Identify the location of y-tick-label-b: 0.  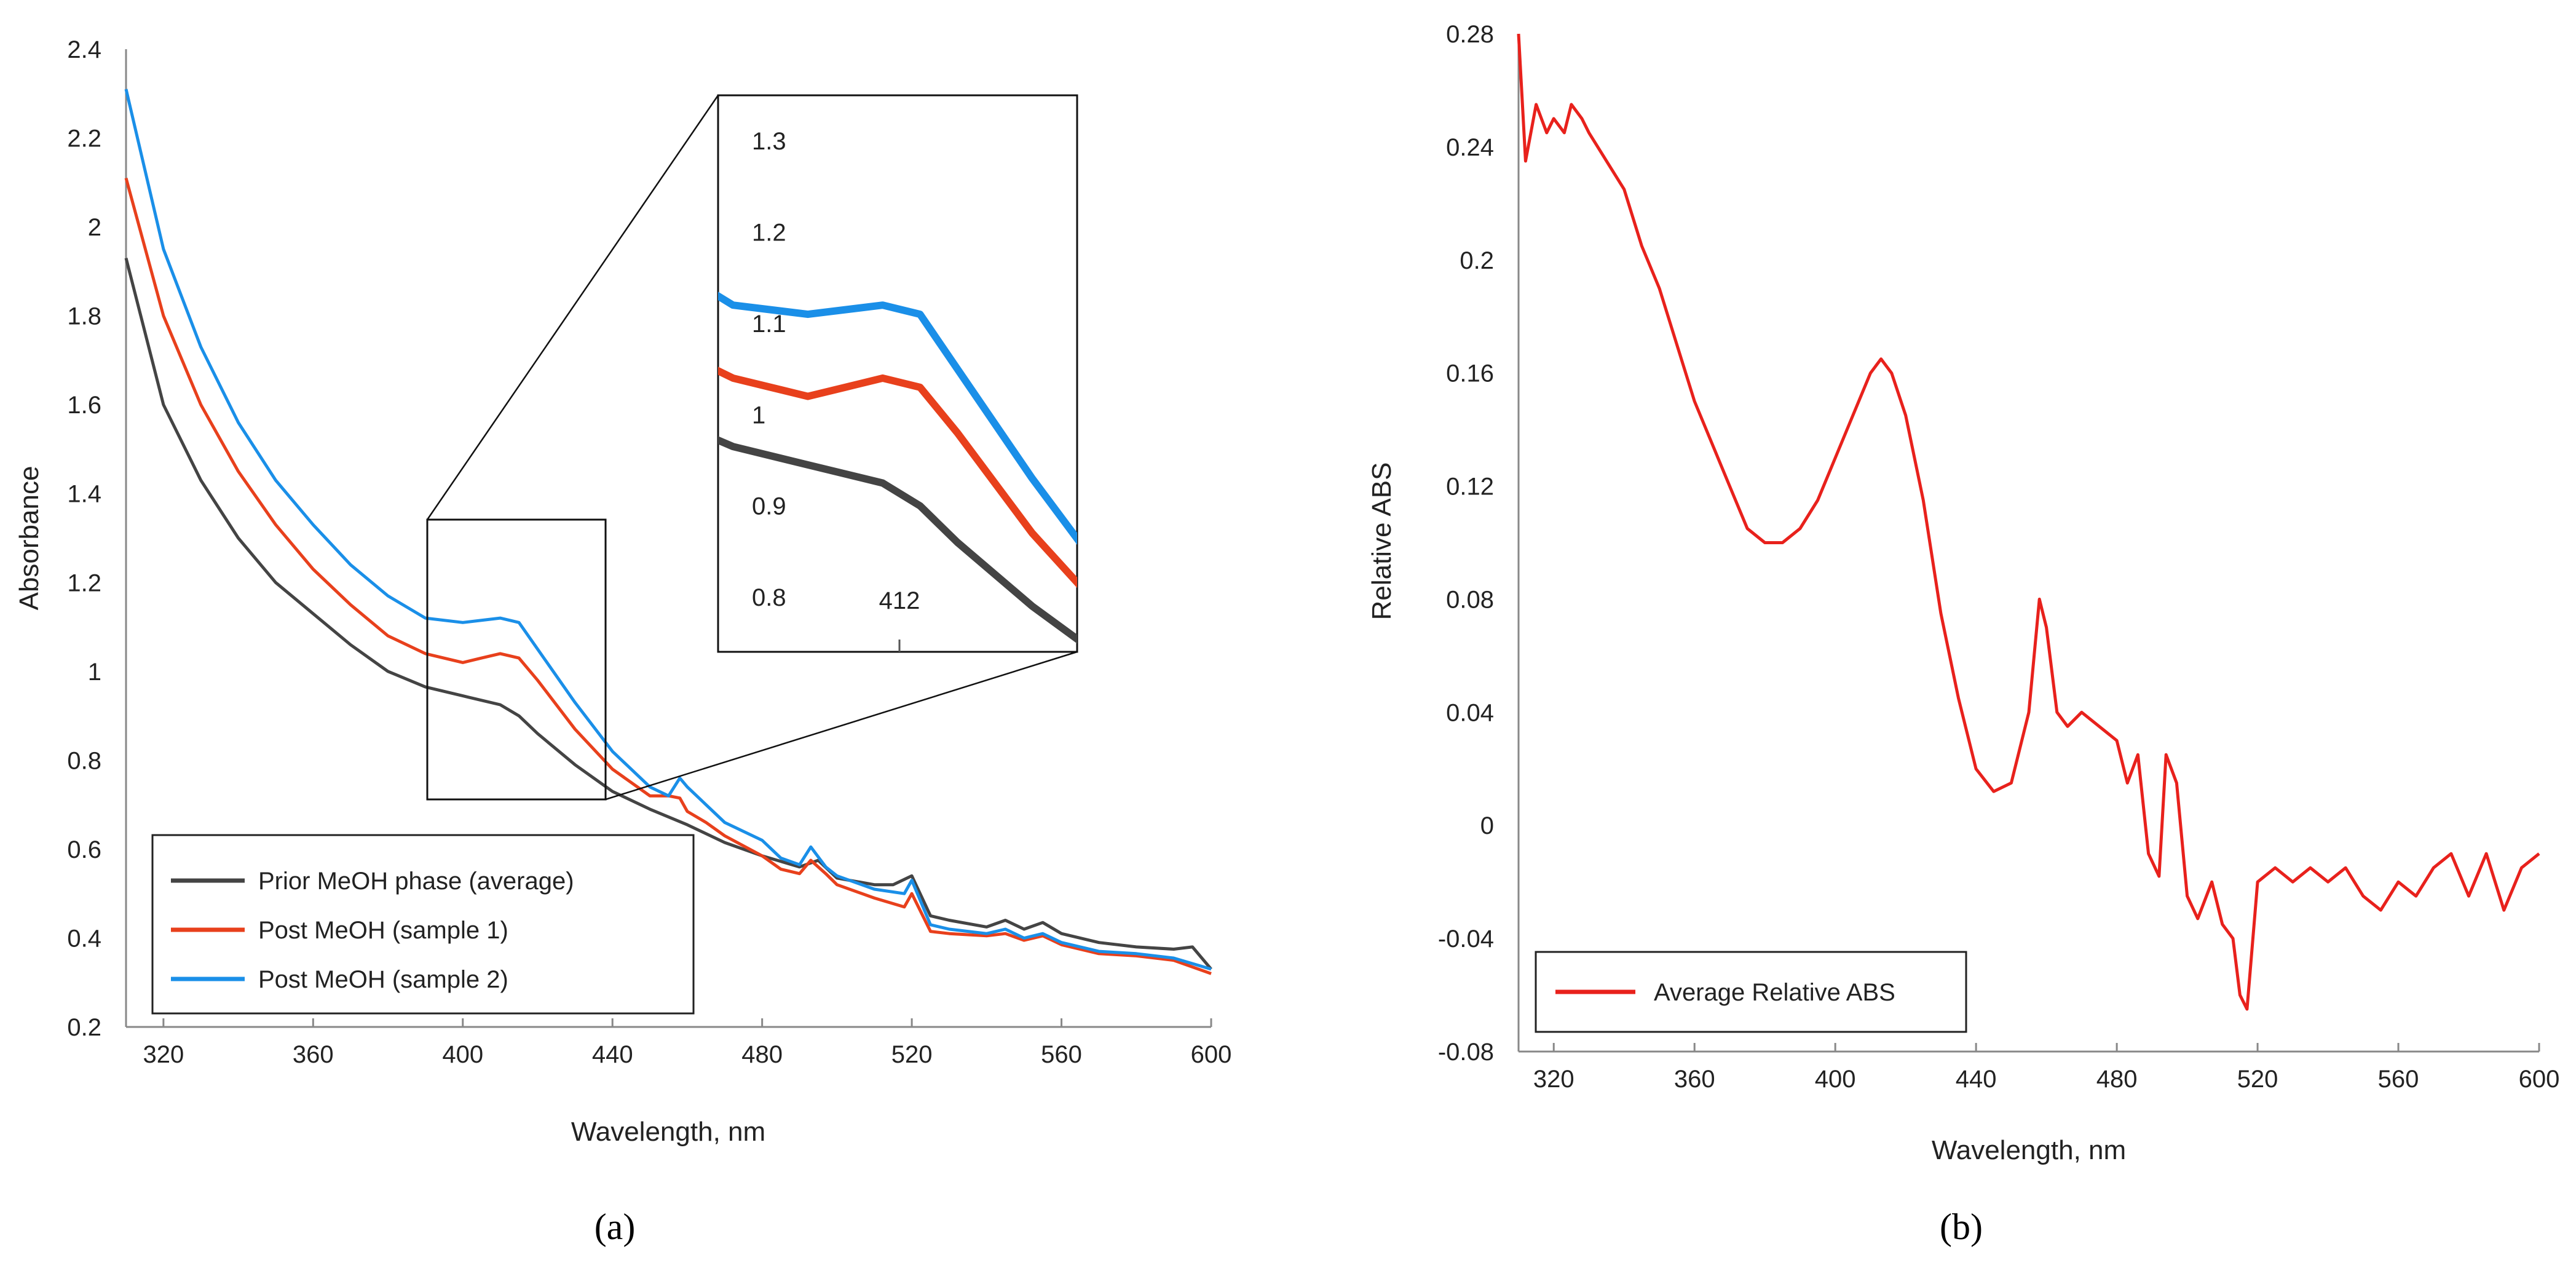
(1487, 826).